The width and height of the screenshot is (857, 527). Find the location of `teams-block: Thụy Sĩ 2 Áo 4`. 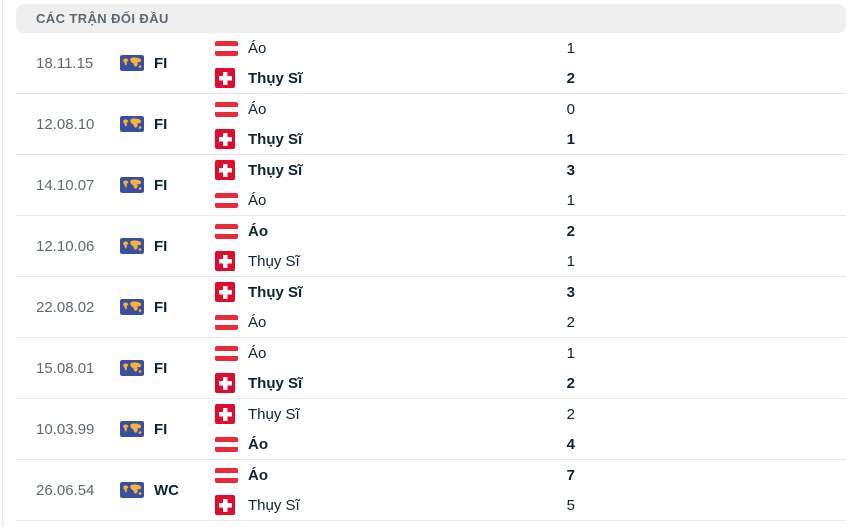

teams-block: Thụy Sĩ 2 Áo 4 is located at coordinates (395, 429).